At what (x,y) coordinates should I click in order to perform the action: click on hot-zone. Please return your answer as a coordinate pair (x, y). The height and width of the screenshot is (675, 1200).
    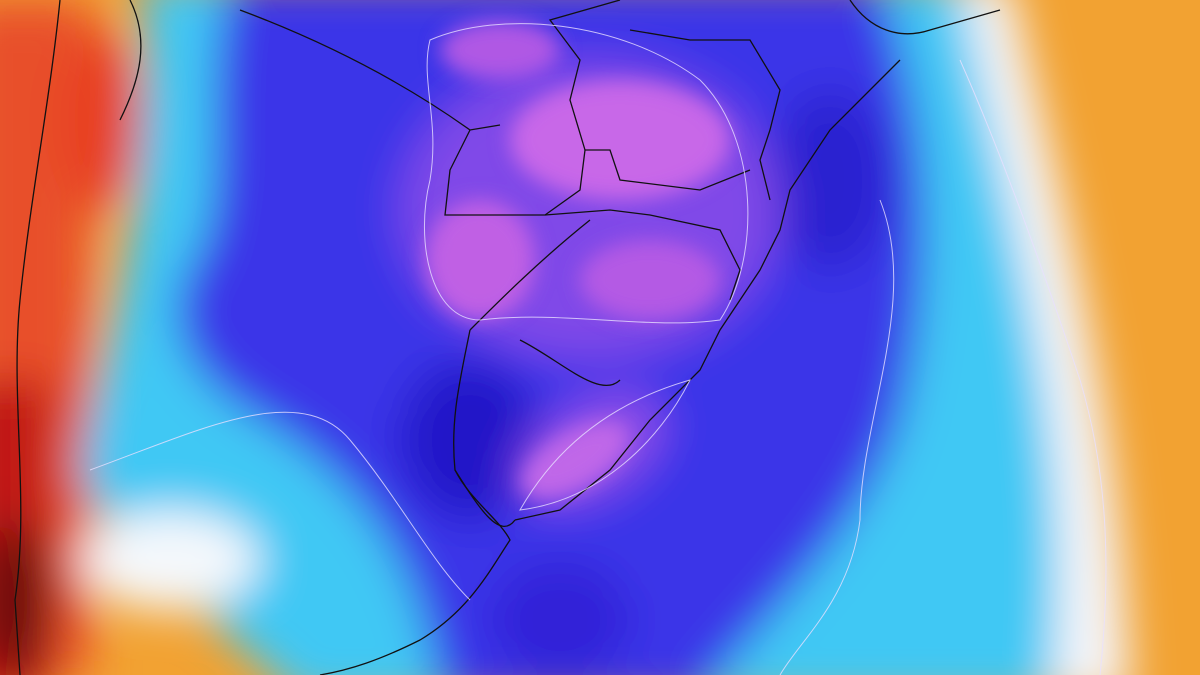
    Looking at the image, I should click on (27, 597).